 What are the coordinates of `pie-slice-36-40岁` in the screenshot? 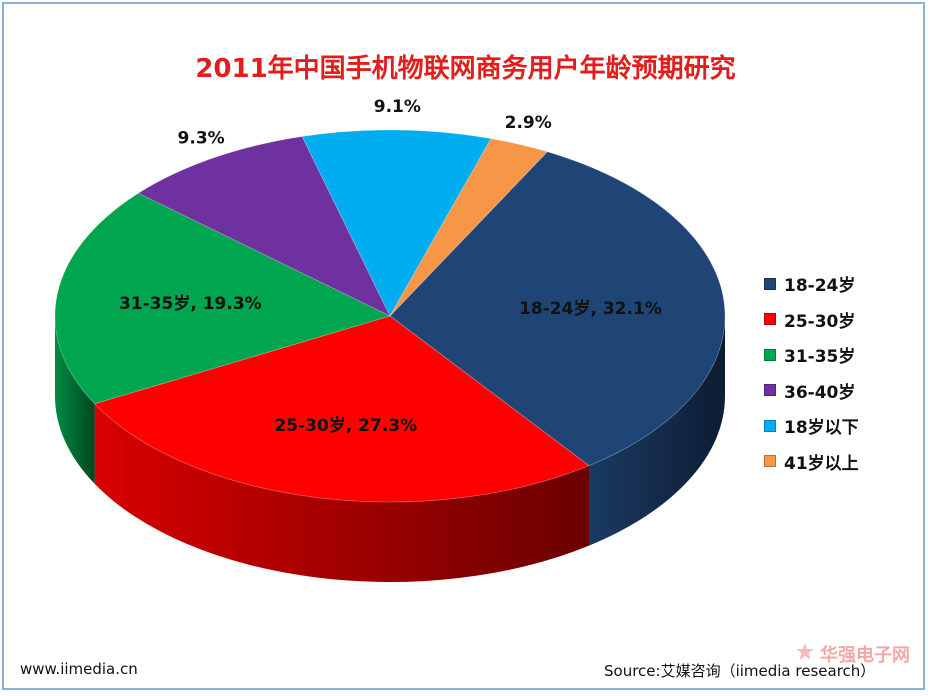 It's located at (264, 226).